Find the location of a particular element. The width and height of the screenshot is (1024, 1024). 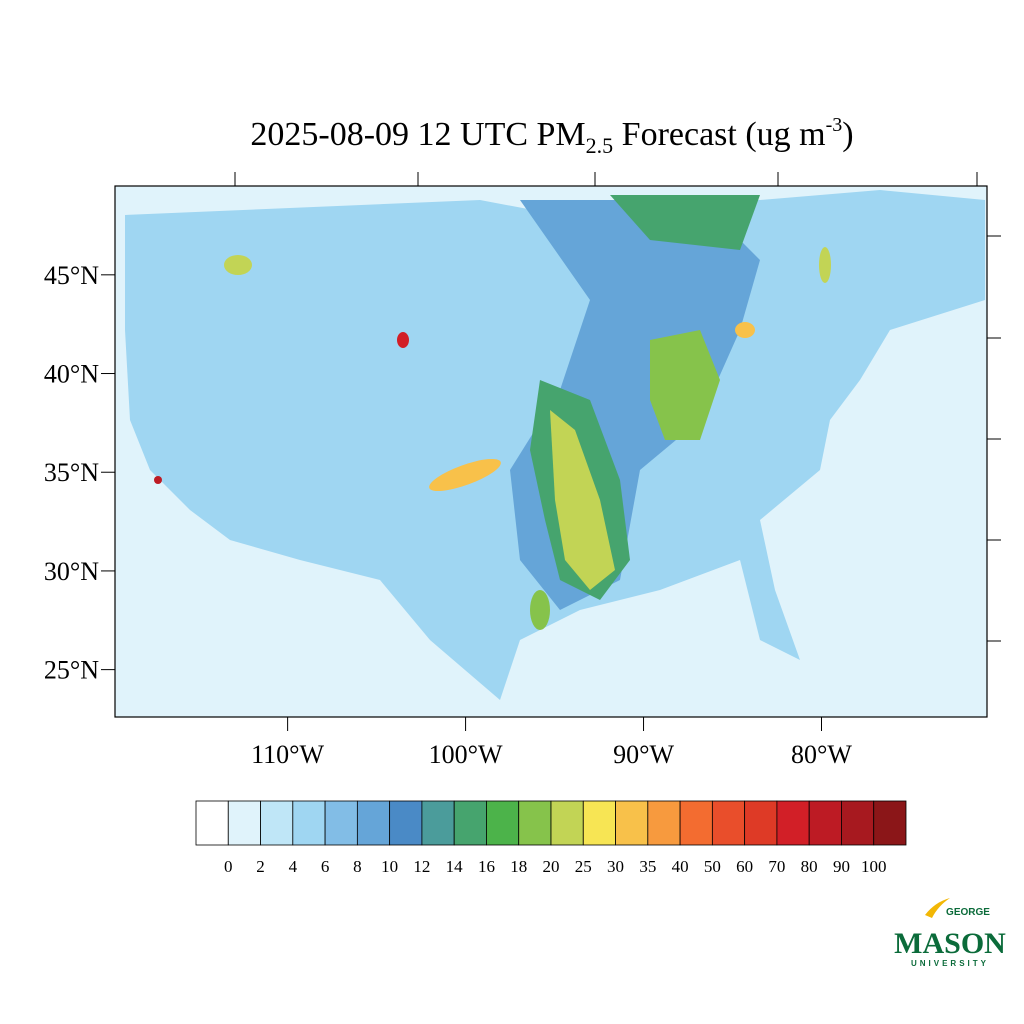

lon-label: 90°W is located at coordinates (643, 754).